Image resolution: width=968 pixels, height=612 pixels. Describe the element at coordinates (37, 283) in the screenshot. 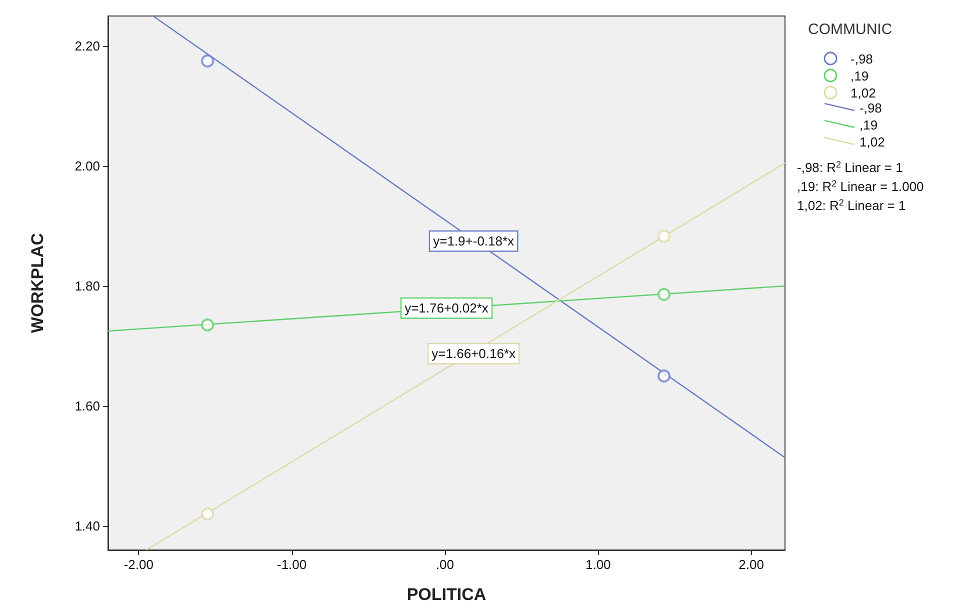

I see `y-axis-title: WORKPLAC` at that location.